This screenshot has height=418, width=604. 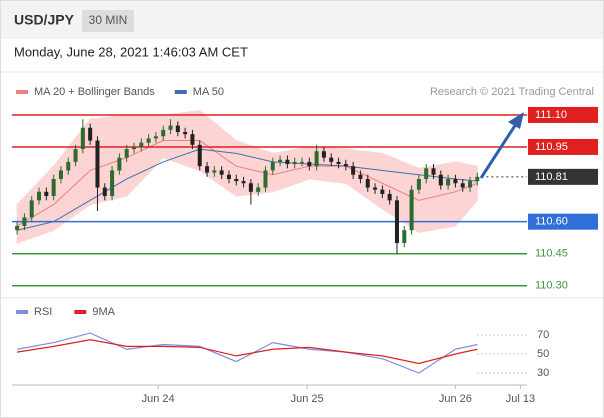 I want to click on x-tick-label: Jun 24, so click(x=158, y=399).